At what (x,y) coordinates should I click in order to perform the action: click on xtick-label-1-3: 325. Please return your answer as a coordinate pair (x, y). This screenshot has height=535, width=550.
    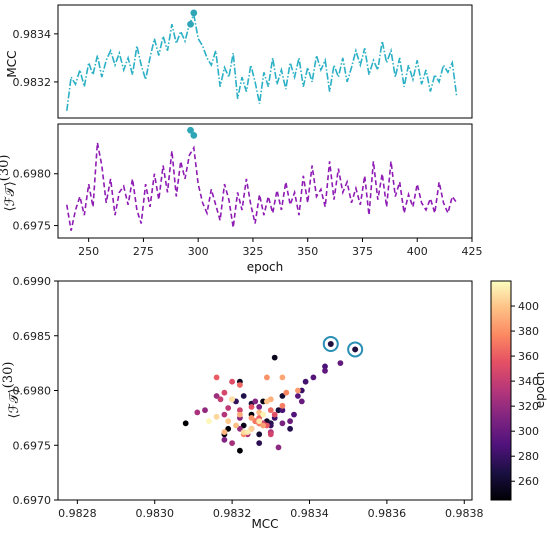
    Looking at the image, I should click on (252, 251).